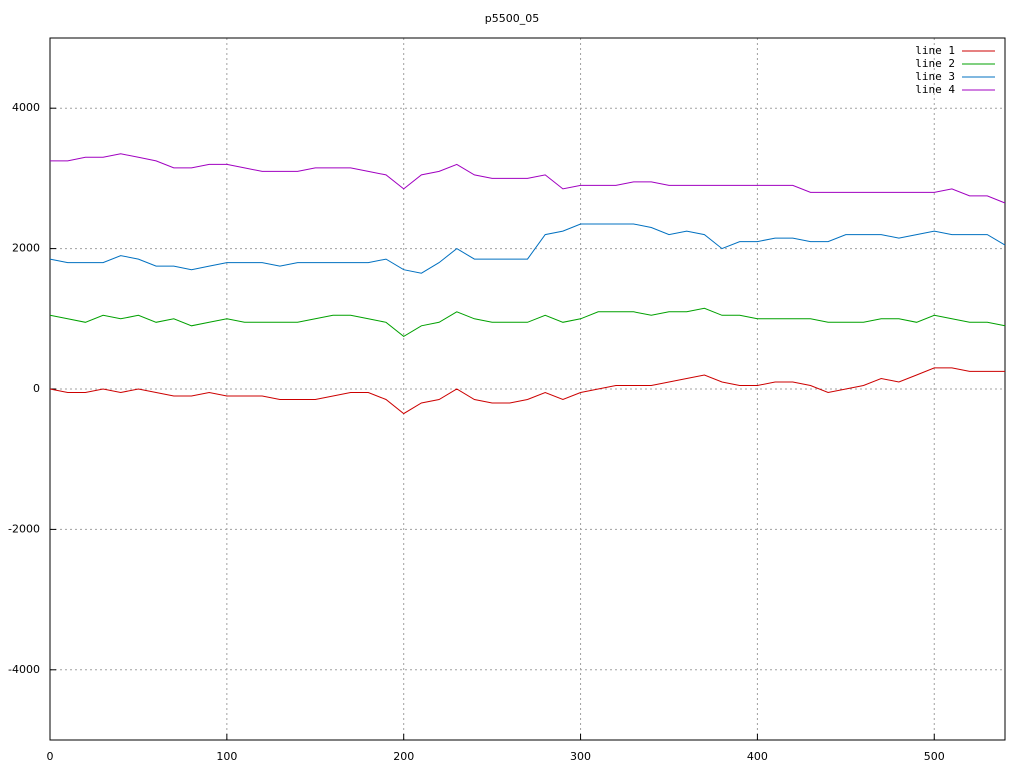  Describe the element at coordinates (36, 388) in the screenshot. I see `y-tick-label: 0` at that location.